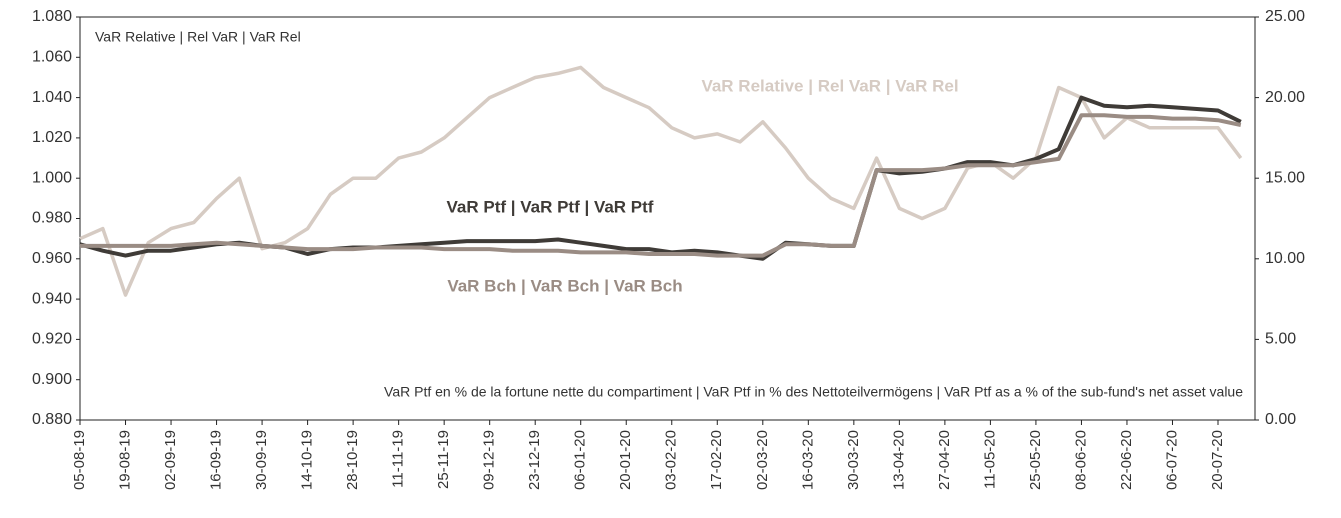 The image size is (1341, 518). Describe the element at coordinates (853, 460) in the screenshot. I see `x-tick-label: 30-03-20` at that location.